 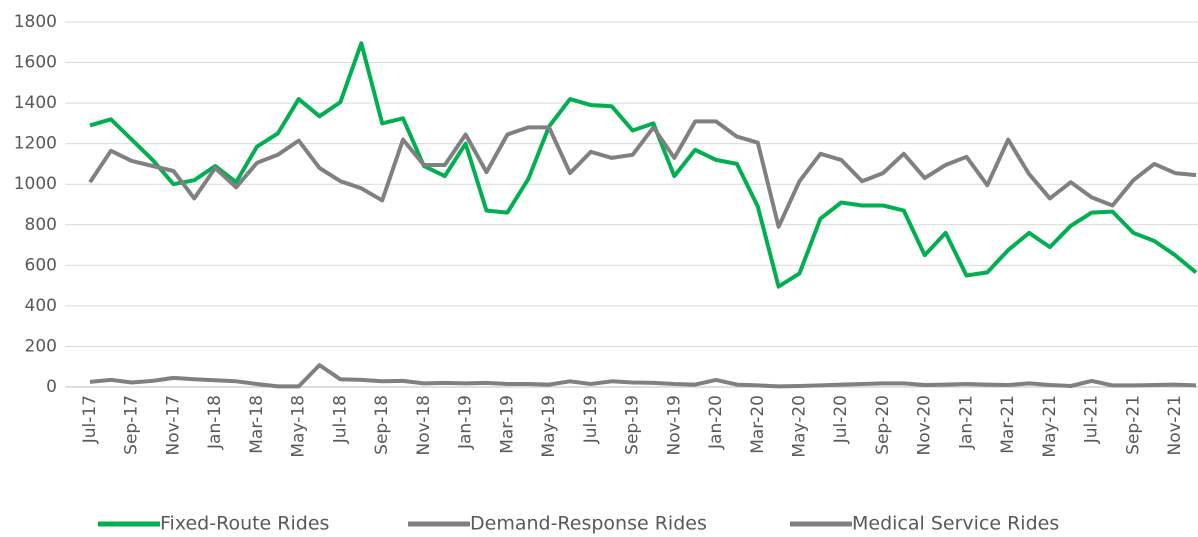 What do you see at coordinates (955, 524) in the screenshot?
I see `legend-label: Medical Service Rides` at bounding box center [955, 524].